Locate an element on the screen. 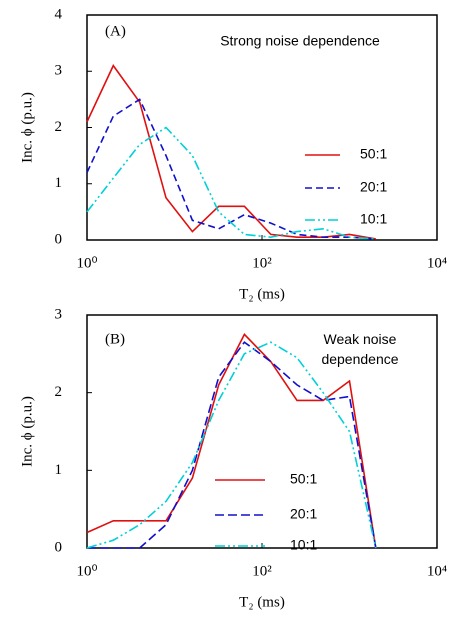 The image size is (471, 624). title-line: Weak noise is located at coordinates (360, 339).